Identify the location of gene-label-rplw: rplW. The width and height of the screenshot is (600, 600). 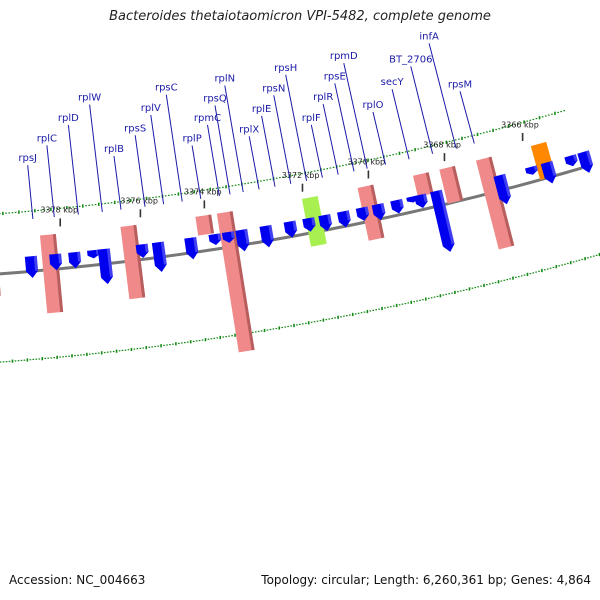
(90, 152).